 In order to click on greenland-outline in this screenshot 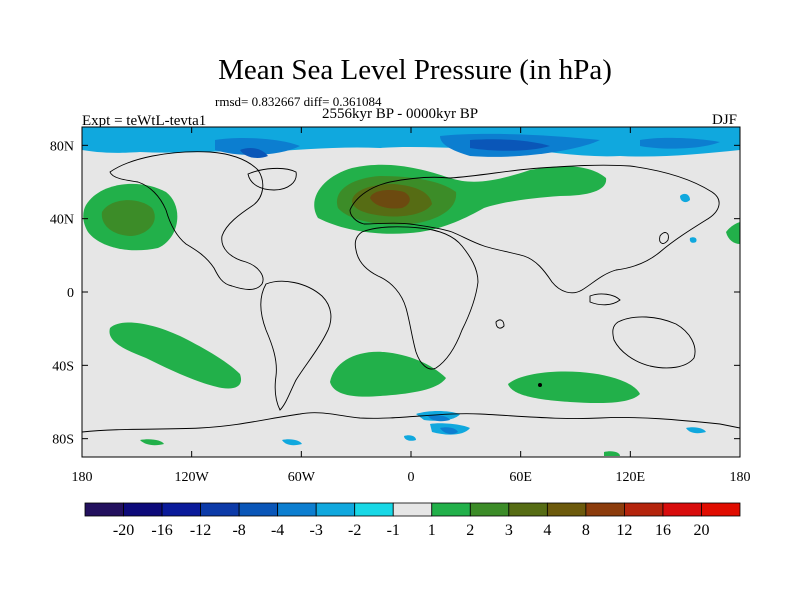, I will do `click(272, 179)`.